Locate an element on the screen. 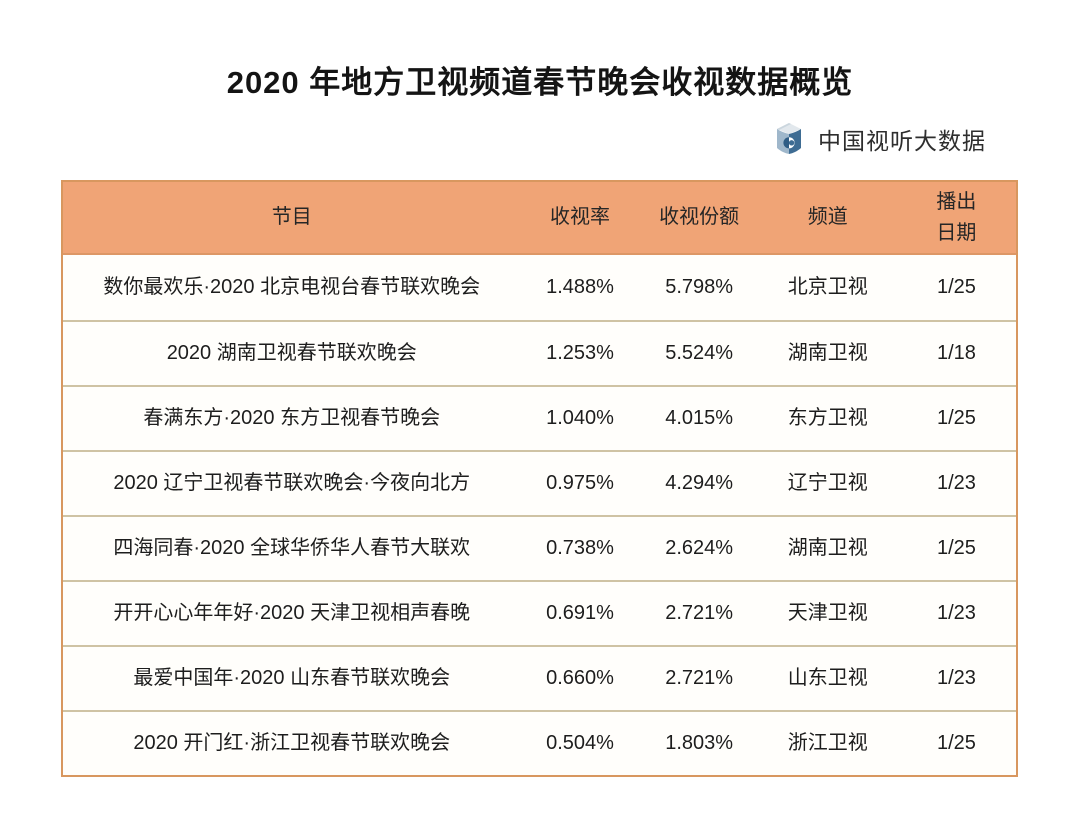  logo: 中国视听大数据 is located at coordinates (877, 139).